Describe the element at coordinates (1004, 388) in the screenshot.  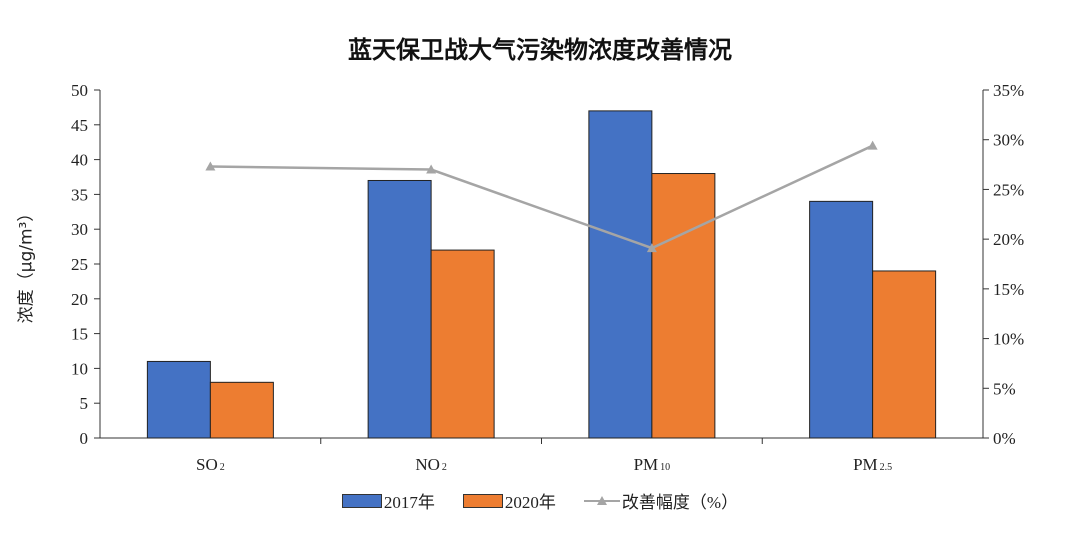
I see `y2-tick-label: 5%` at that location.